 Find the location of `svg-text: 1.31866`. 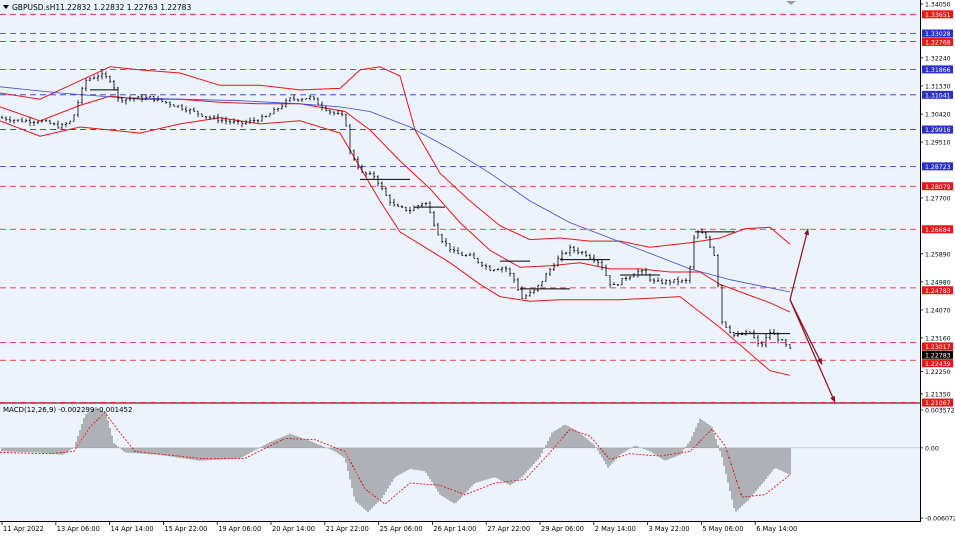

svg-text: 1.31866 is located at coordinates (938, 70).